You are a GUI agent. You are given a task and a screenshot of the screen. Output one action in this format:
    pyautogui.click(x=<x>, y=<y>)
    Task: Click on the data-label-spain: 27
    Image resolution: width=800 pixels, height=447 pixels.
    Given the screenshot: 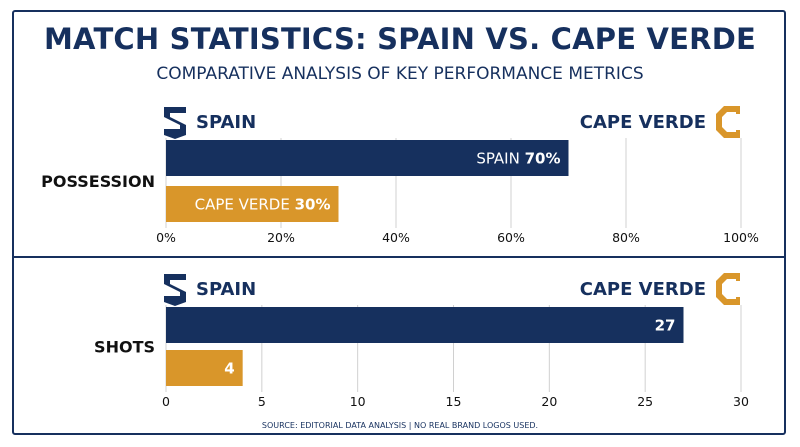 What is the action you would take?
    pyautogui.click(x=665, y=326)
    